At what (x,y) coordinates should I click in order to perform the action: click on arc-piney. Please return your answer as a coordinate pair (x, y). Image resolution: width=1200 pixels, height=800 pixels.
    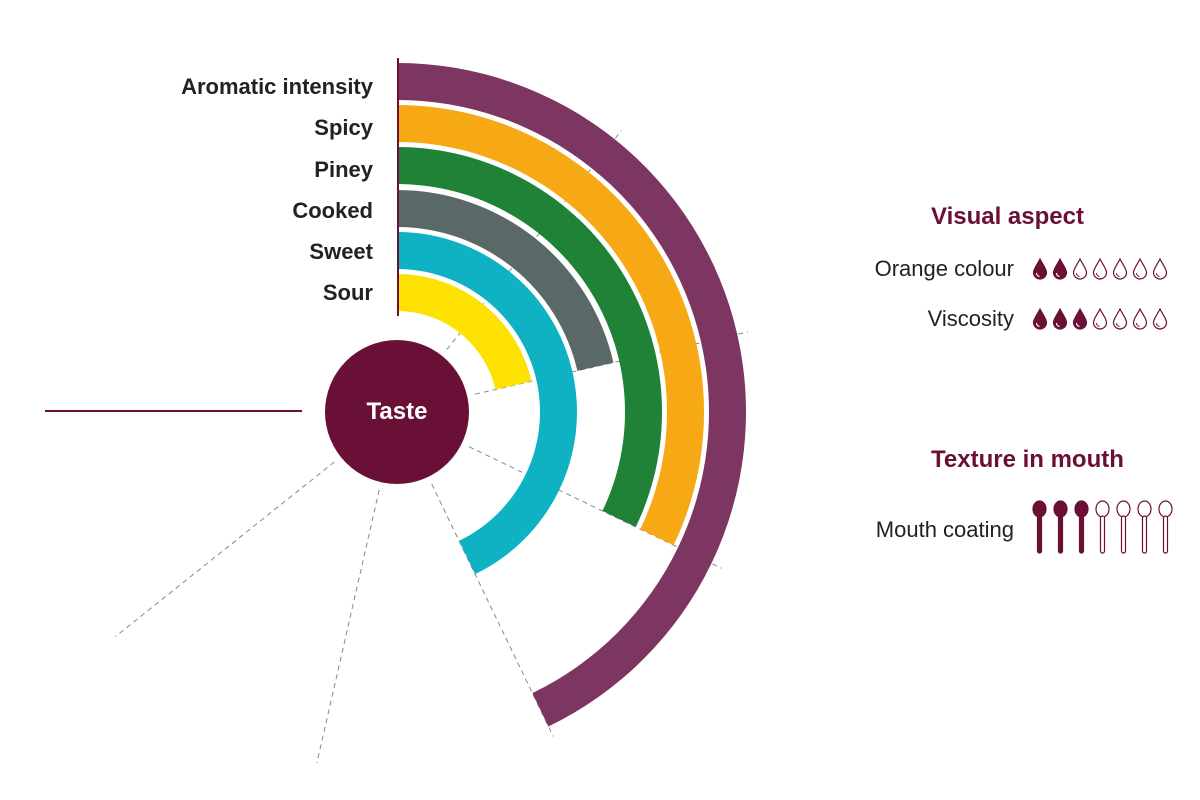
    Looking at the image, I should click on (529, 337).